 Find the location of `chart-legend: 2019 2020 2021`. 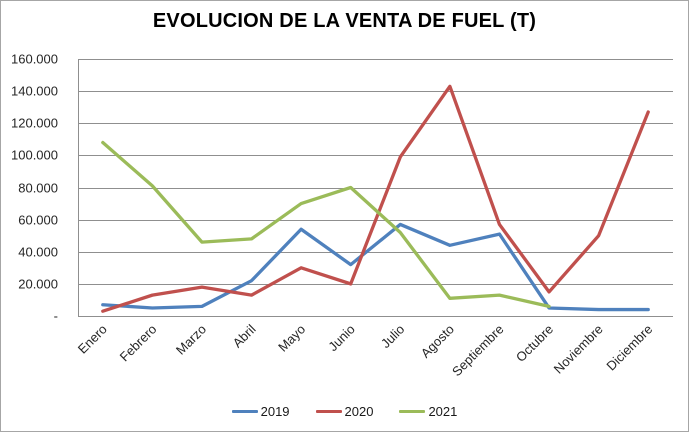

chart-legend: 2019 2020 2021 is located at coordinates (344, 411).